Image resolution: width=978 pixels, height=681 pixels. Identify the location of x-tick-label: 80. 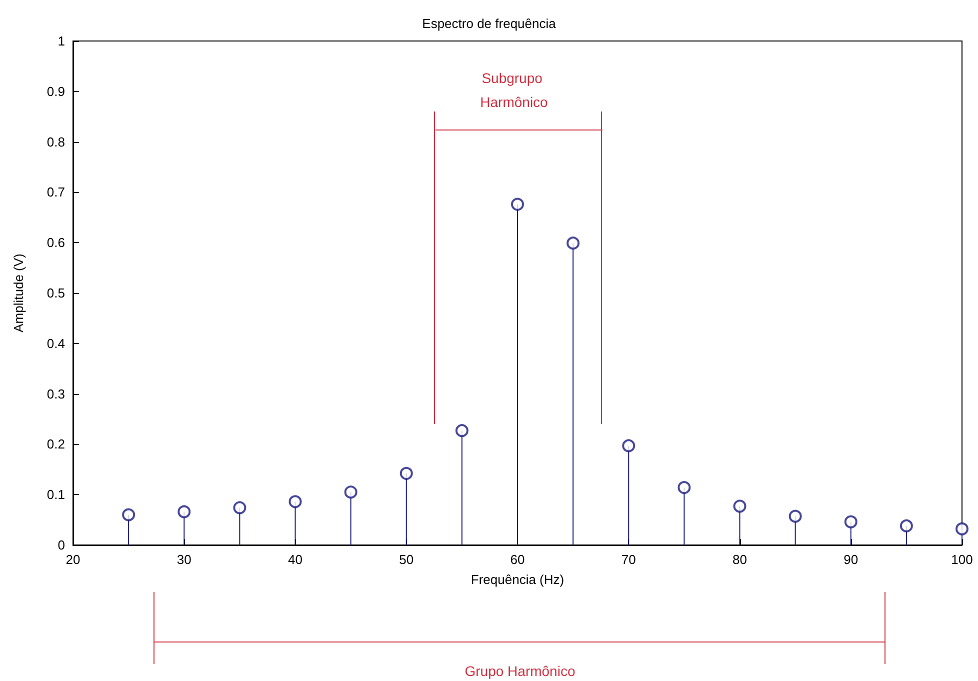
(739, 559).